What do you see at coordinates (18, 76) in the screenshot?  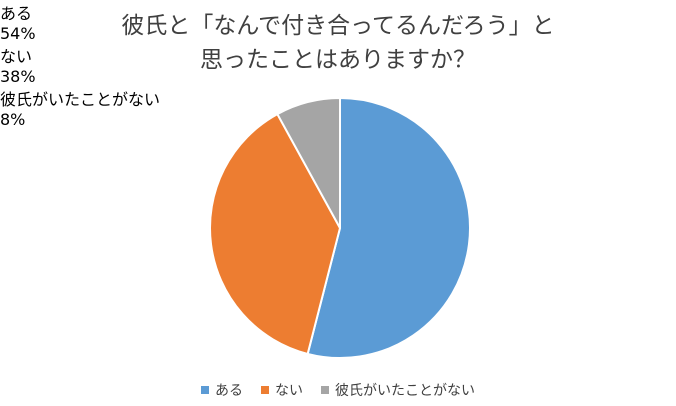 I see `slice-value: 38%` at bounding box center [18, 76].